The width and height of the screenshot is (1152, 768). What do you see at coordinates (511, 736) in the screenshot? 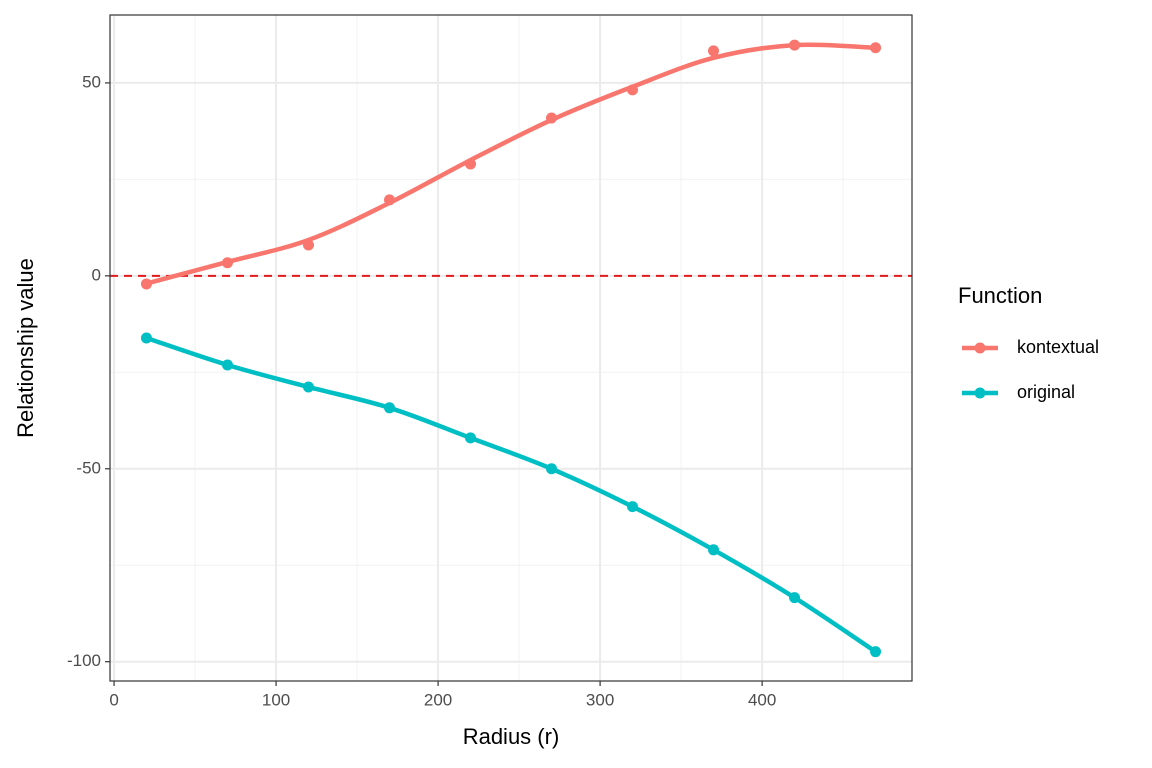
I see `x-axis-title: Radius (r)` at bounding box center [511, 736].